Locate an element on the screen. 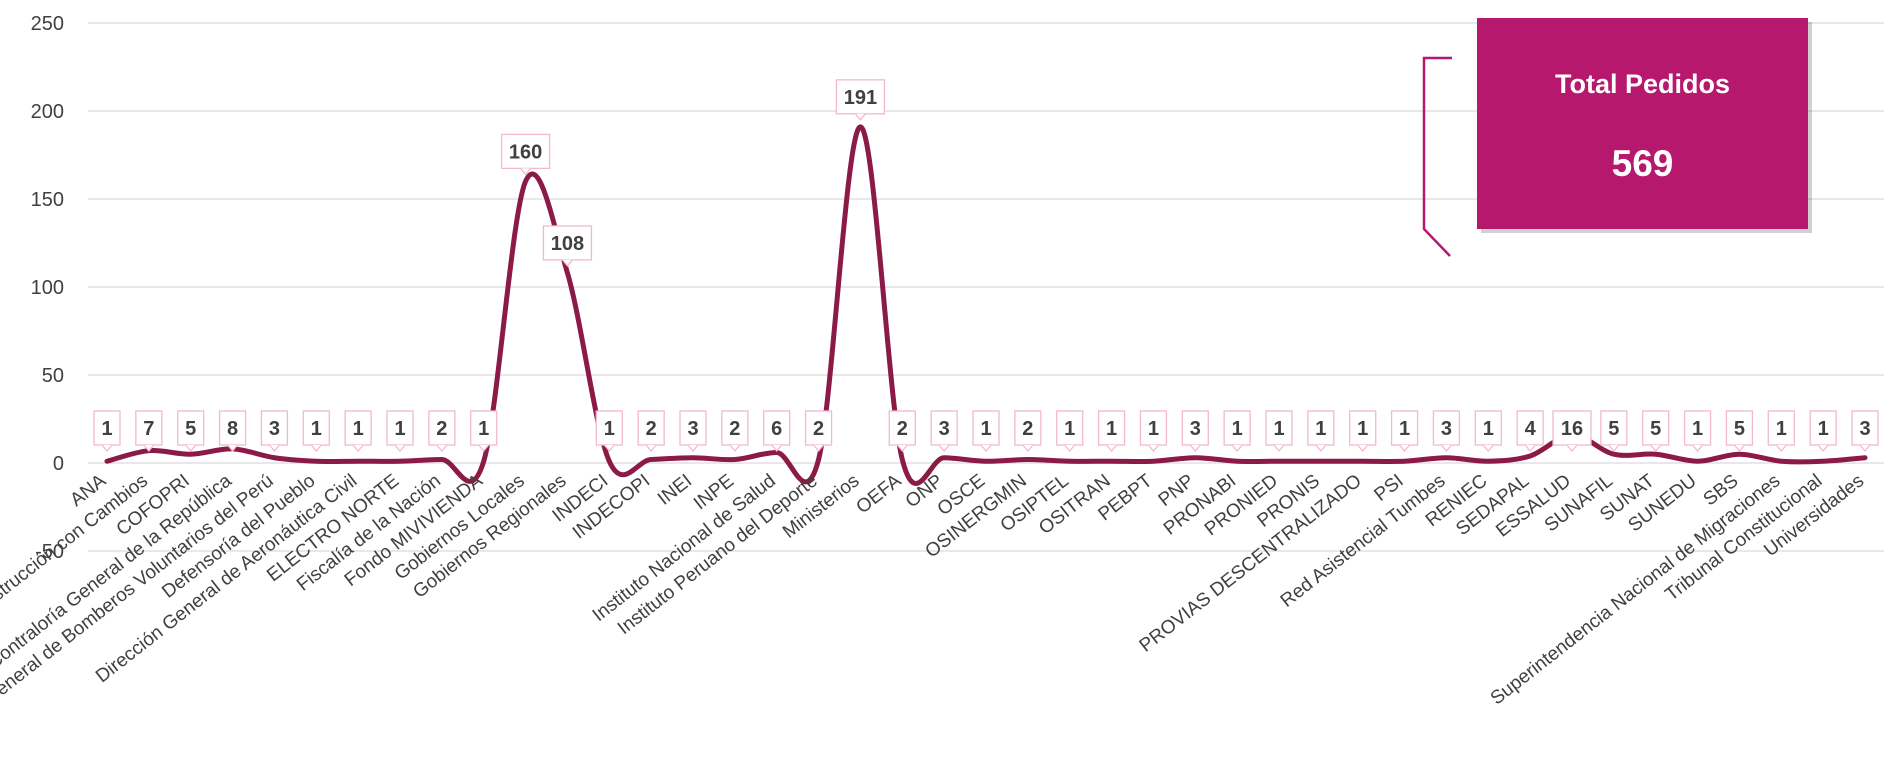  y-axis: -50 0 50 100 150 200 250 is located at coordinates (47, 288).